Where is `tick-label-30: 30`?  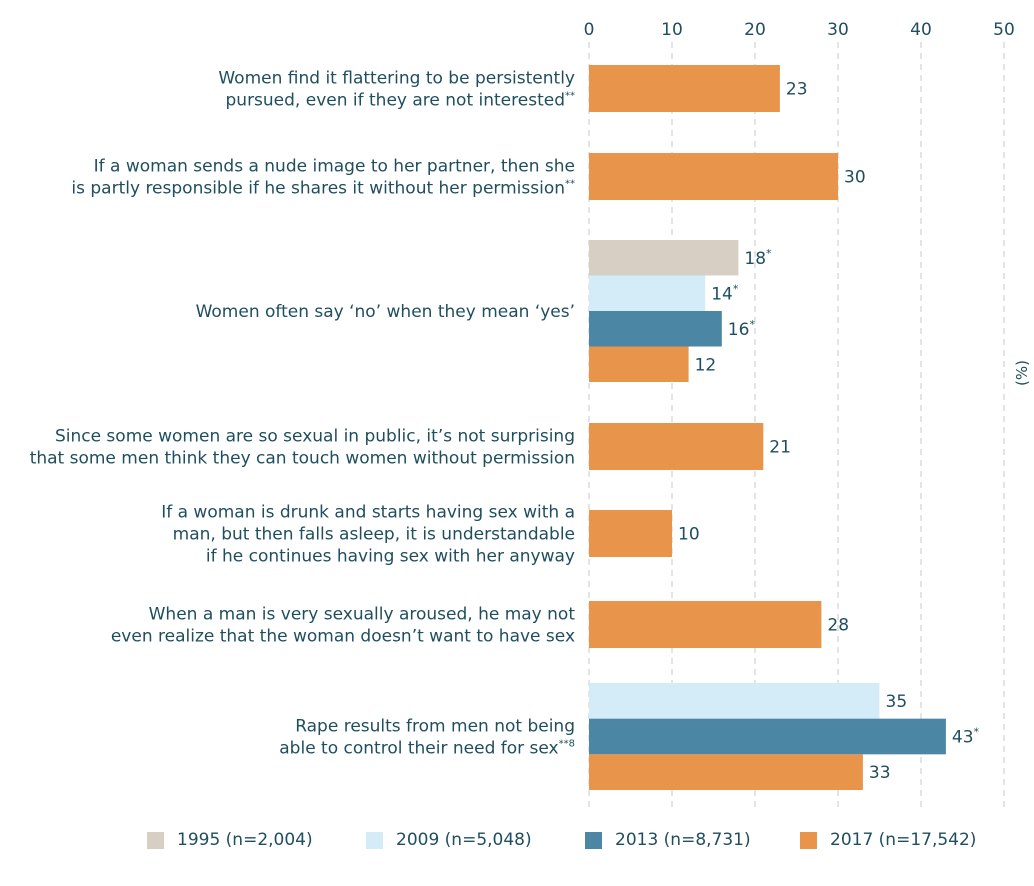 tick-label-30: 30 is located at coordinates (838, 30).